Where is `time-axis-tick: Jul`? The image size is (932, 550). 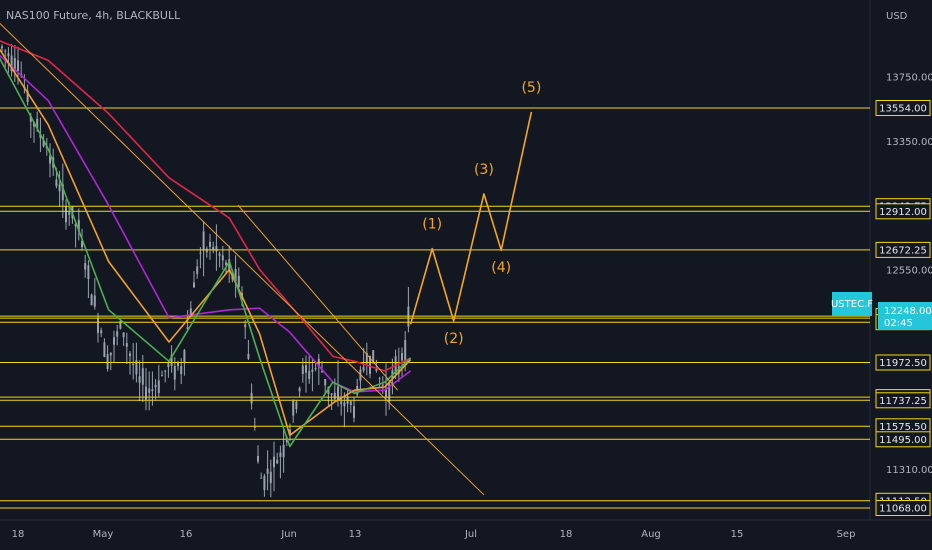
time-axis-tick: Jul is located at coordinates (470, 534).